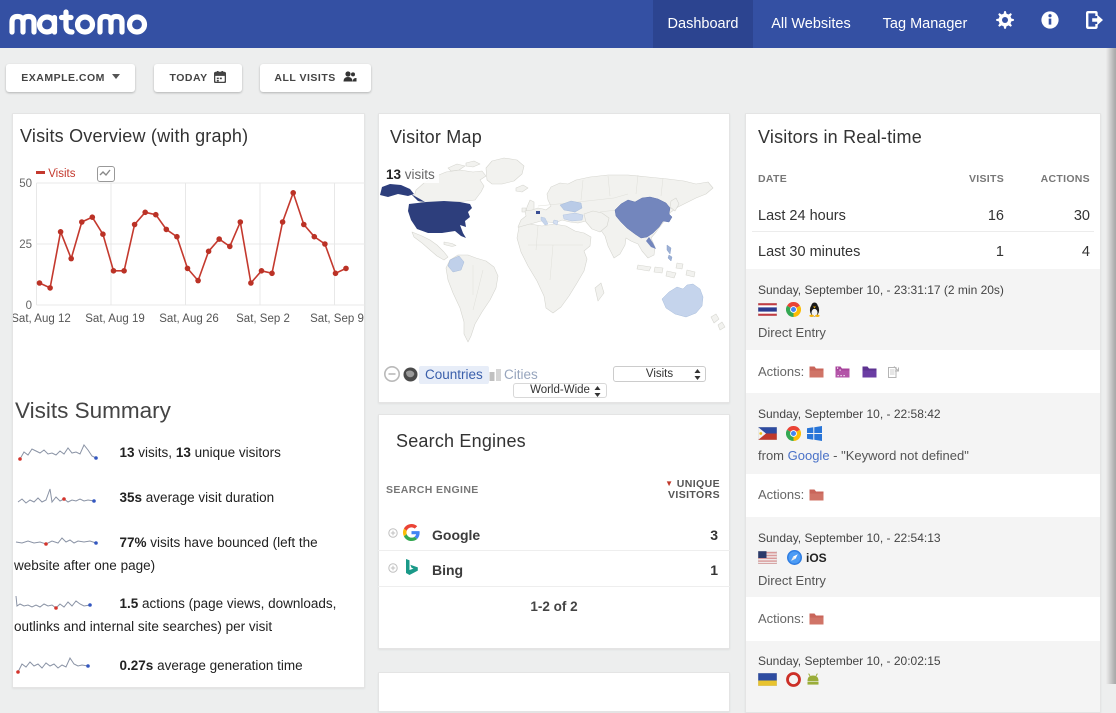 The width and height of the screenshot is (1116, 713). I want to click on svg-text: Sat, Sep 9, so click(337, 319).